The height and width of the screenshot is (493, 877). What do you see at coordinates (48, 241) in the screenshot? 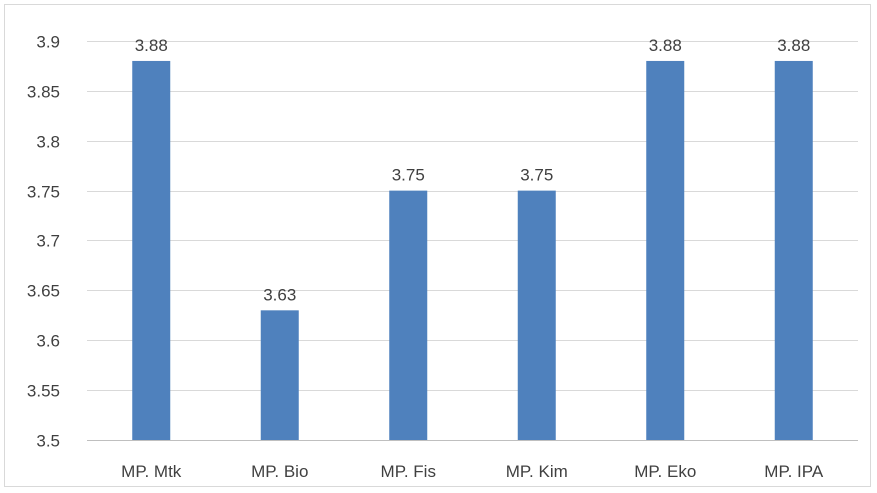
I see `y-tick-label: 3.7` at bounding box center [48, 241].